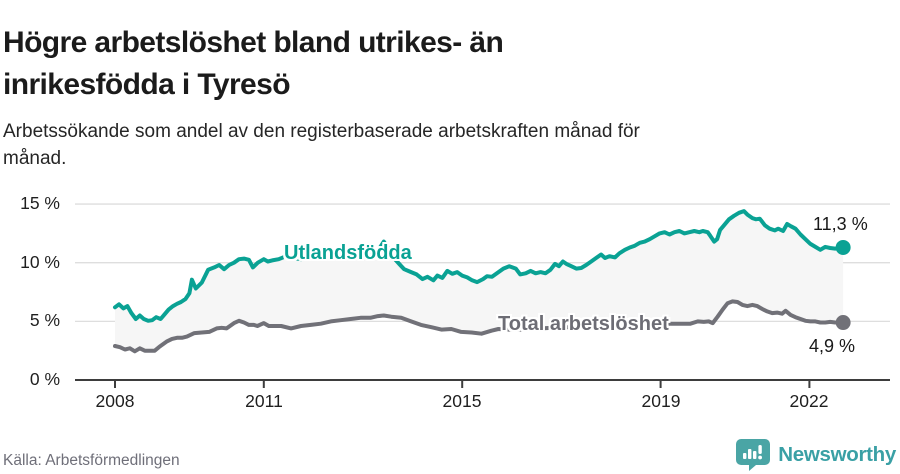 Image resolution: width=900 pixels, height=474 pixels. Describe the element at coordinates (40, 203) in the screenshot. I see `y-tick-15: 15 %` at that location.